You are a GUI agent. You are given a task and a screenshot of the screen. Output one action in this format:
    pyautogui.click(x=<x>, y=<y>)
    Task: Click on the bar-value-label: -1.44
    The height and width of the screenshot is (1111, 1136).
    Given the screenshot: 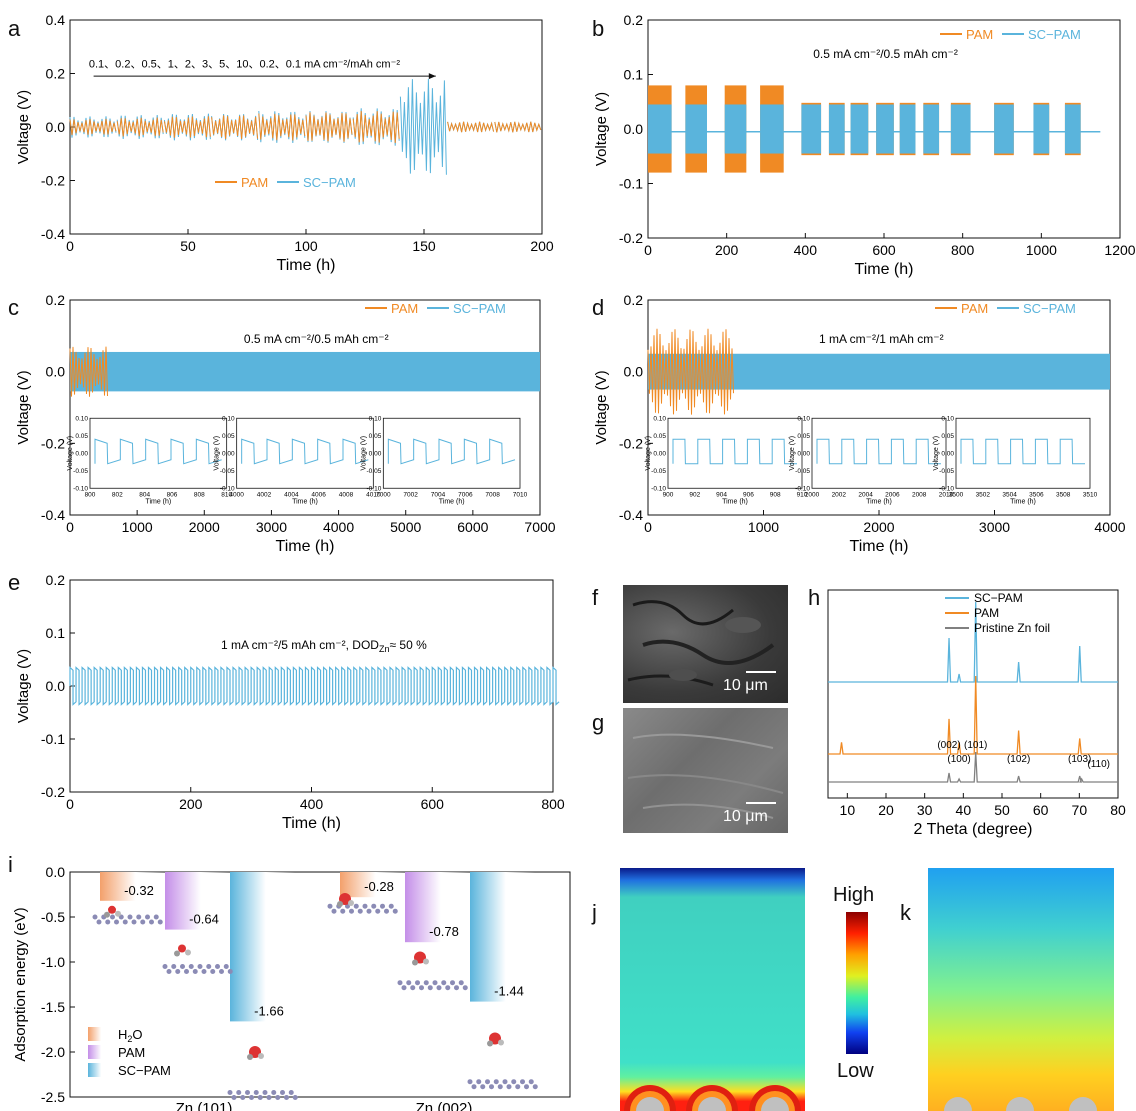 What is the action you would take?
    pyautogui.click(x=509, y=991)
    